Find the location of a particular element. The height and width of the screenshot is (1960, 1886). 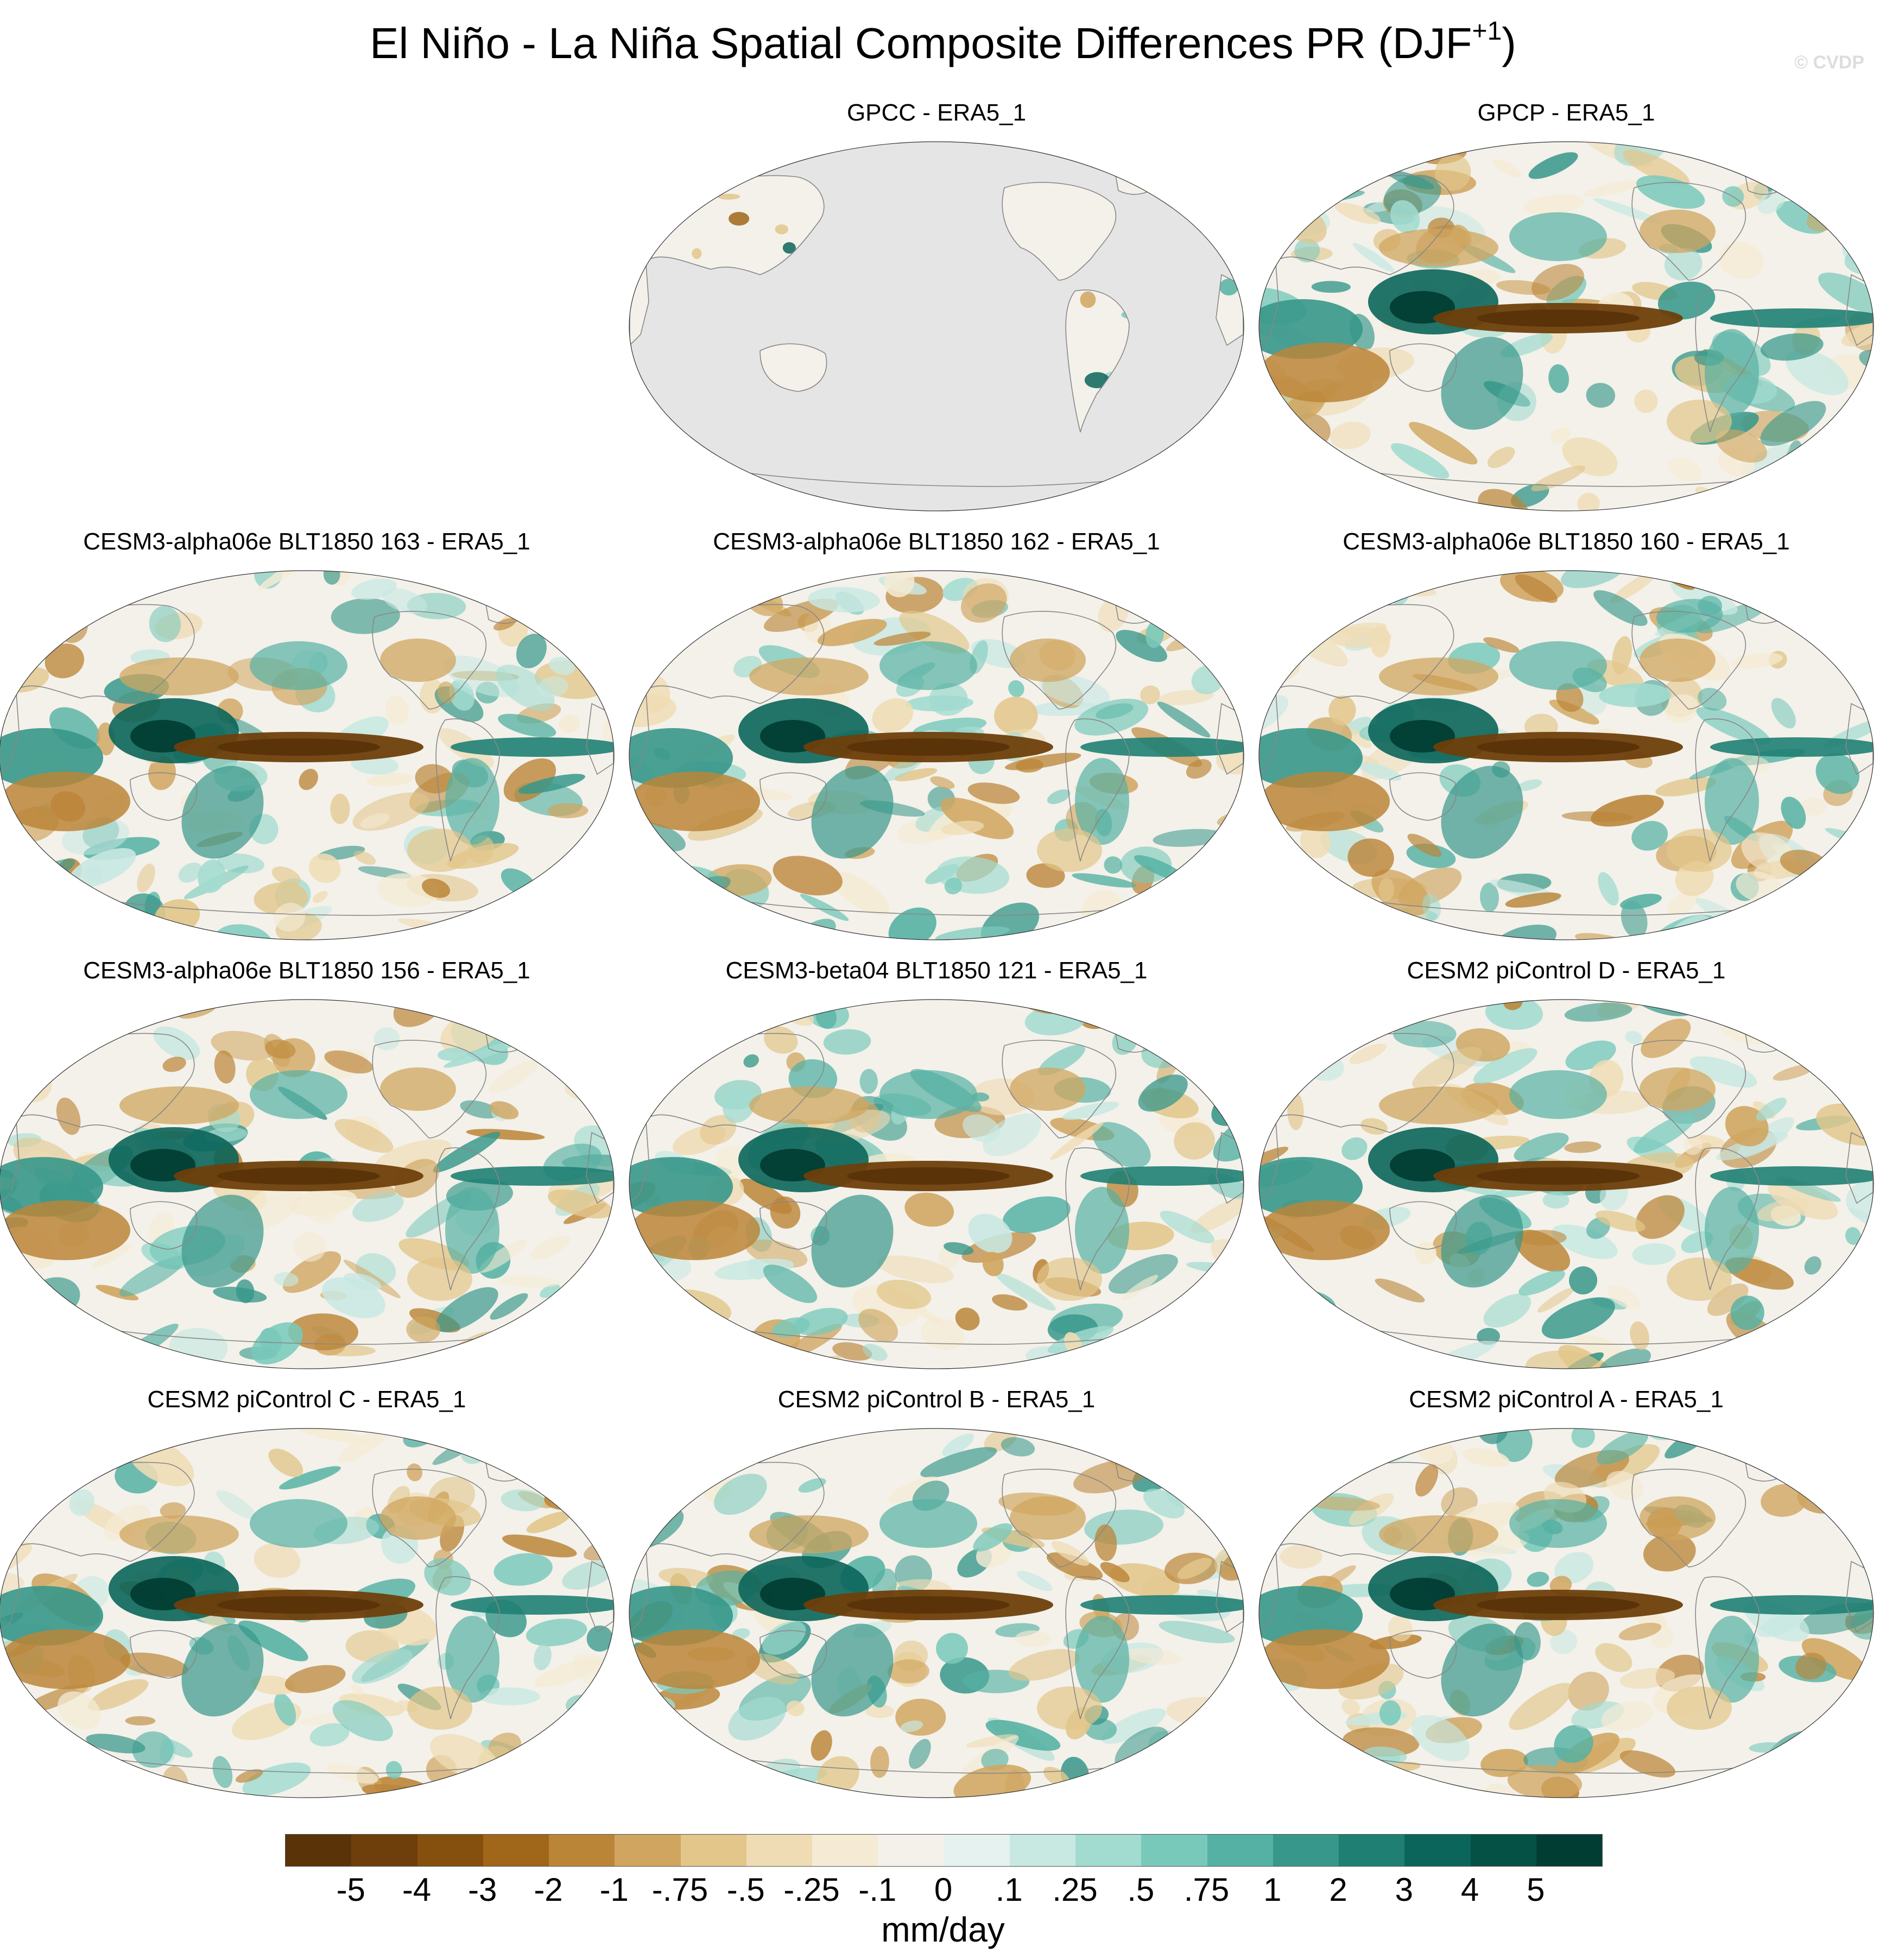

colorbar-tick-label: 5 is located at coordinates (1536, 1890).